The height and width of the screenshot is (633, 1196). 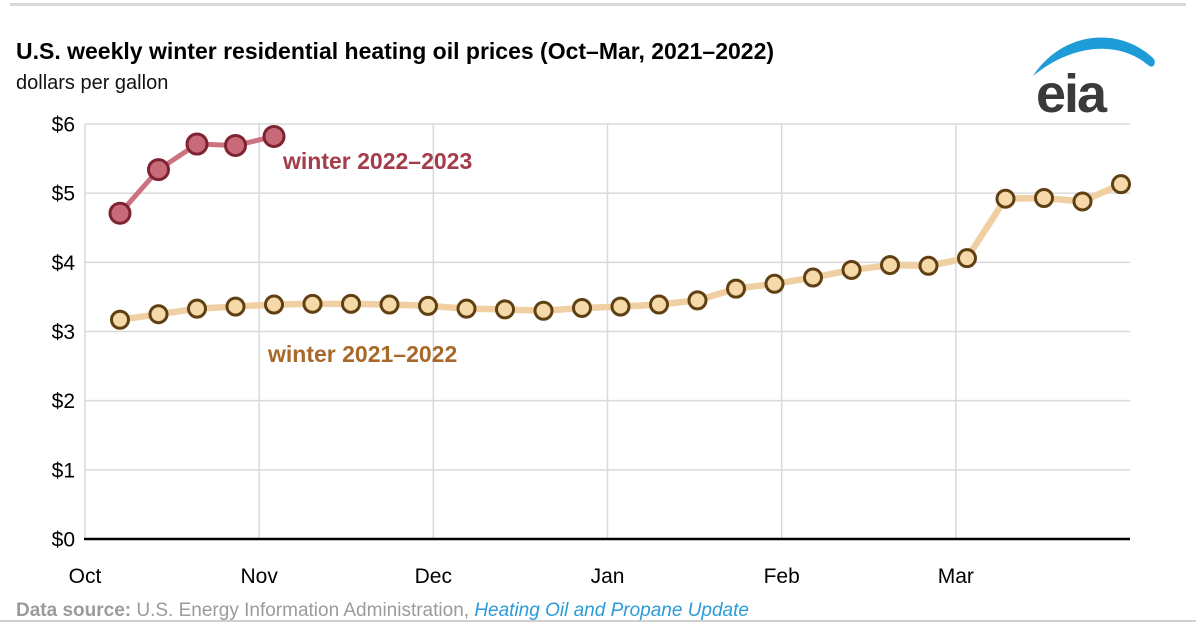 What do you see at coordinates (956, 576) in the screenshot?
I see `x-tick-label: Mar` at bounding box center [956, 576].